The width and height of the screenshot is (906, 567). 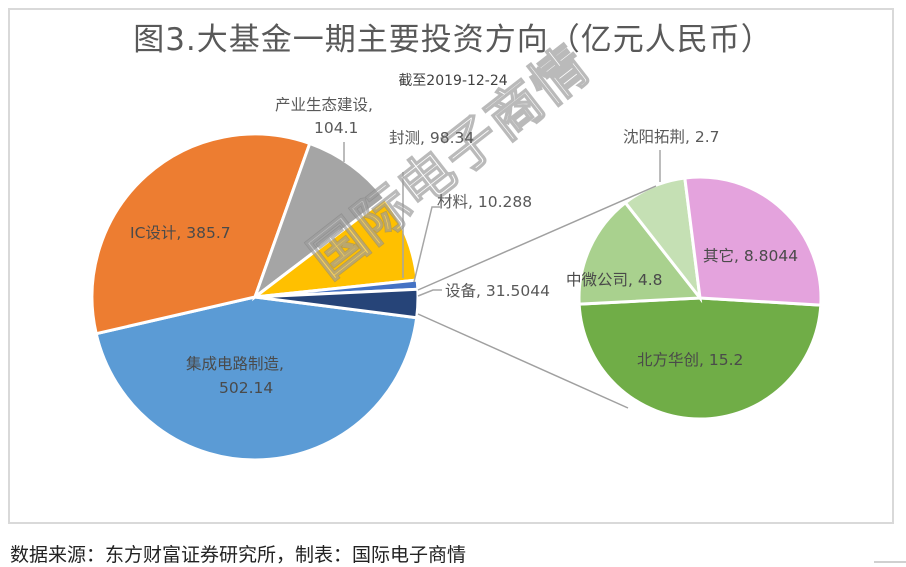 What do you see at coordinates (671, 137) in the screenshot?
I see `label-shenyang: 沈阳拓荆, 2.7` at bounding box center [671, 137].